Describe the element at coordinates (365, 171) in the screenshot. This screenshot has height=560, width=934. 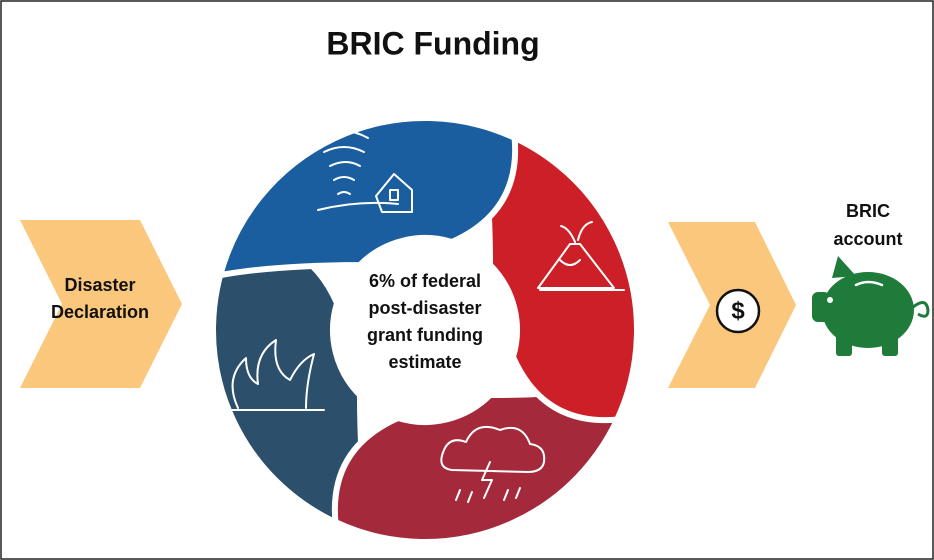
I see `tornado-icon` at that location.